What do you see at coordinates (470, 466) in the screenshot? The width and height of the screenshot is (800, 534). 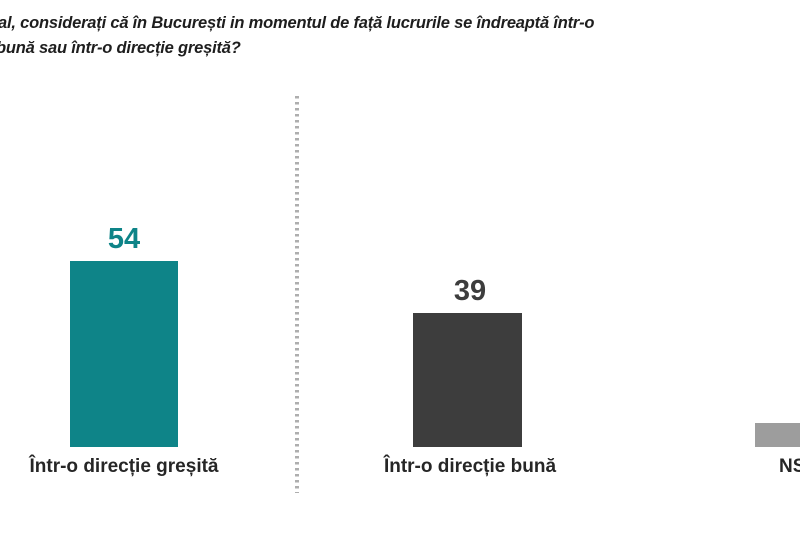 I see `category-label-directie-buna: Într-o direcție bună` at bounding box center [470, 466].